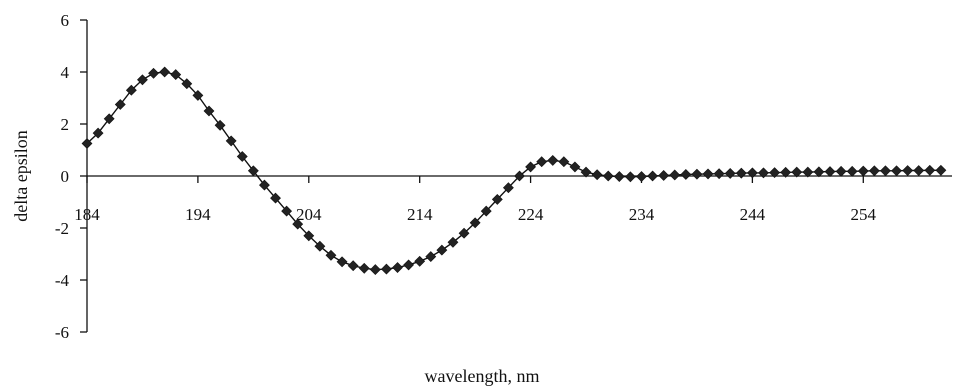 The width and height of the screenshot is (954, 389). What do you see at coordinates (62, 332) in the screenshot?
I see `y-tick-label: -6` at bounding box center [62, 332].